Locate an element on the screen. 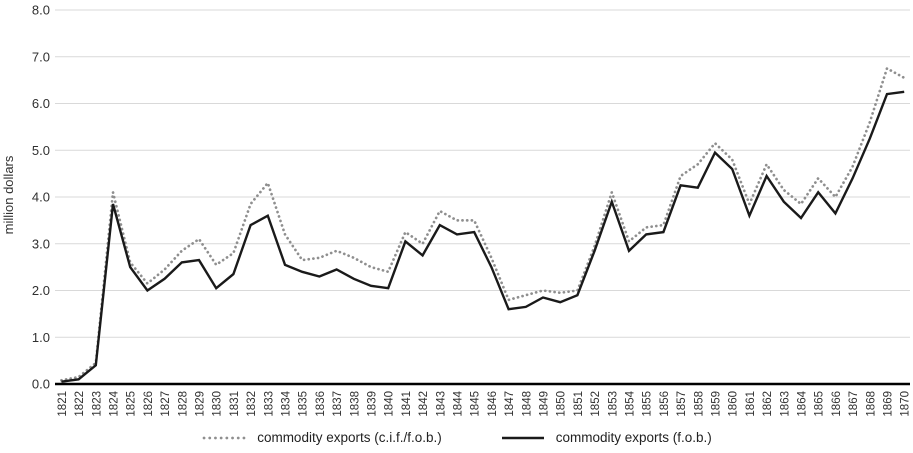  x-tick-label: 1842 is located at coordinates (424, 404).